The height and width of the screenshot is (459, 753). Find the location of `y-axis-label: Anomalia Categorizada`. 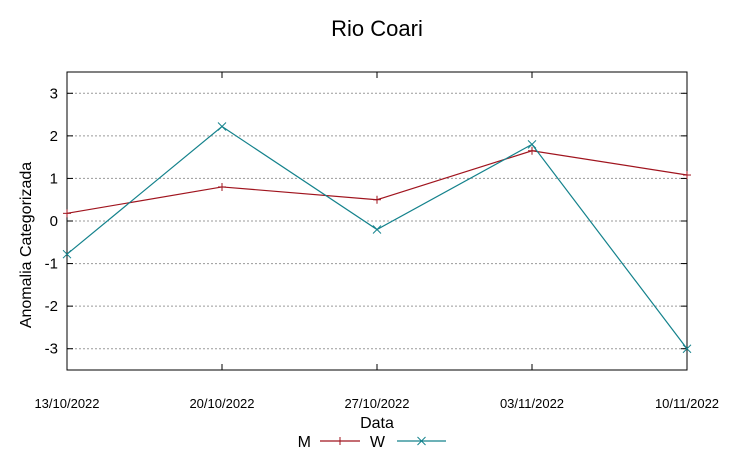

y-axis-label: Anomalia Categorizada is located at coordinates (26, 245).